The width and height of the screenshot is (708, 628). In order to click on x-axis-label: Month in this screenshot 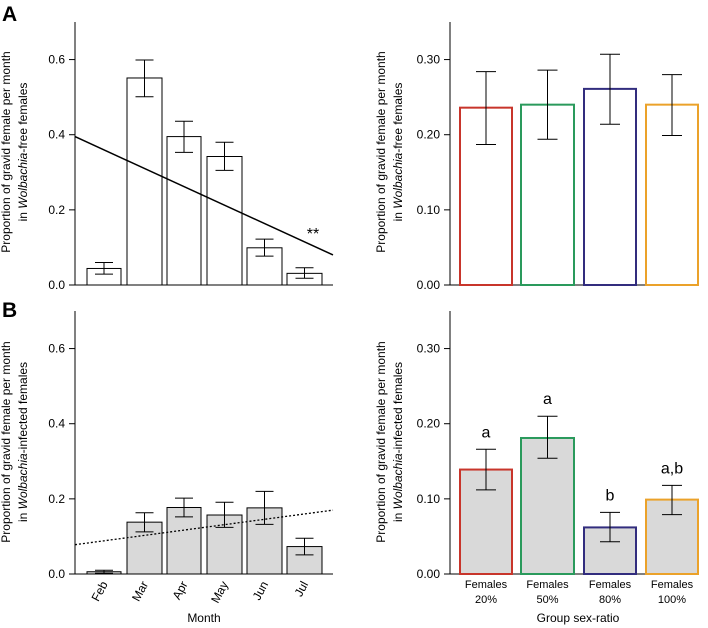, I will do `click(203, 618)`.